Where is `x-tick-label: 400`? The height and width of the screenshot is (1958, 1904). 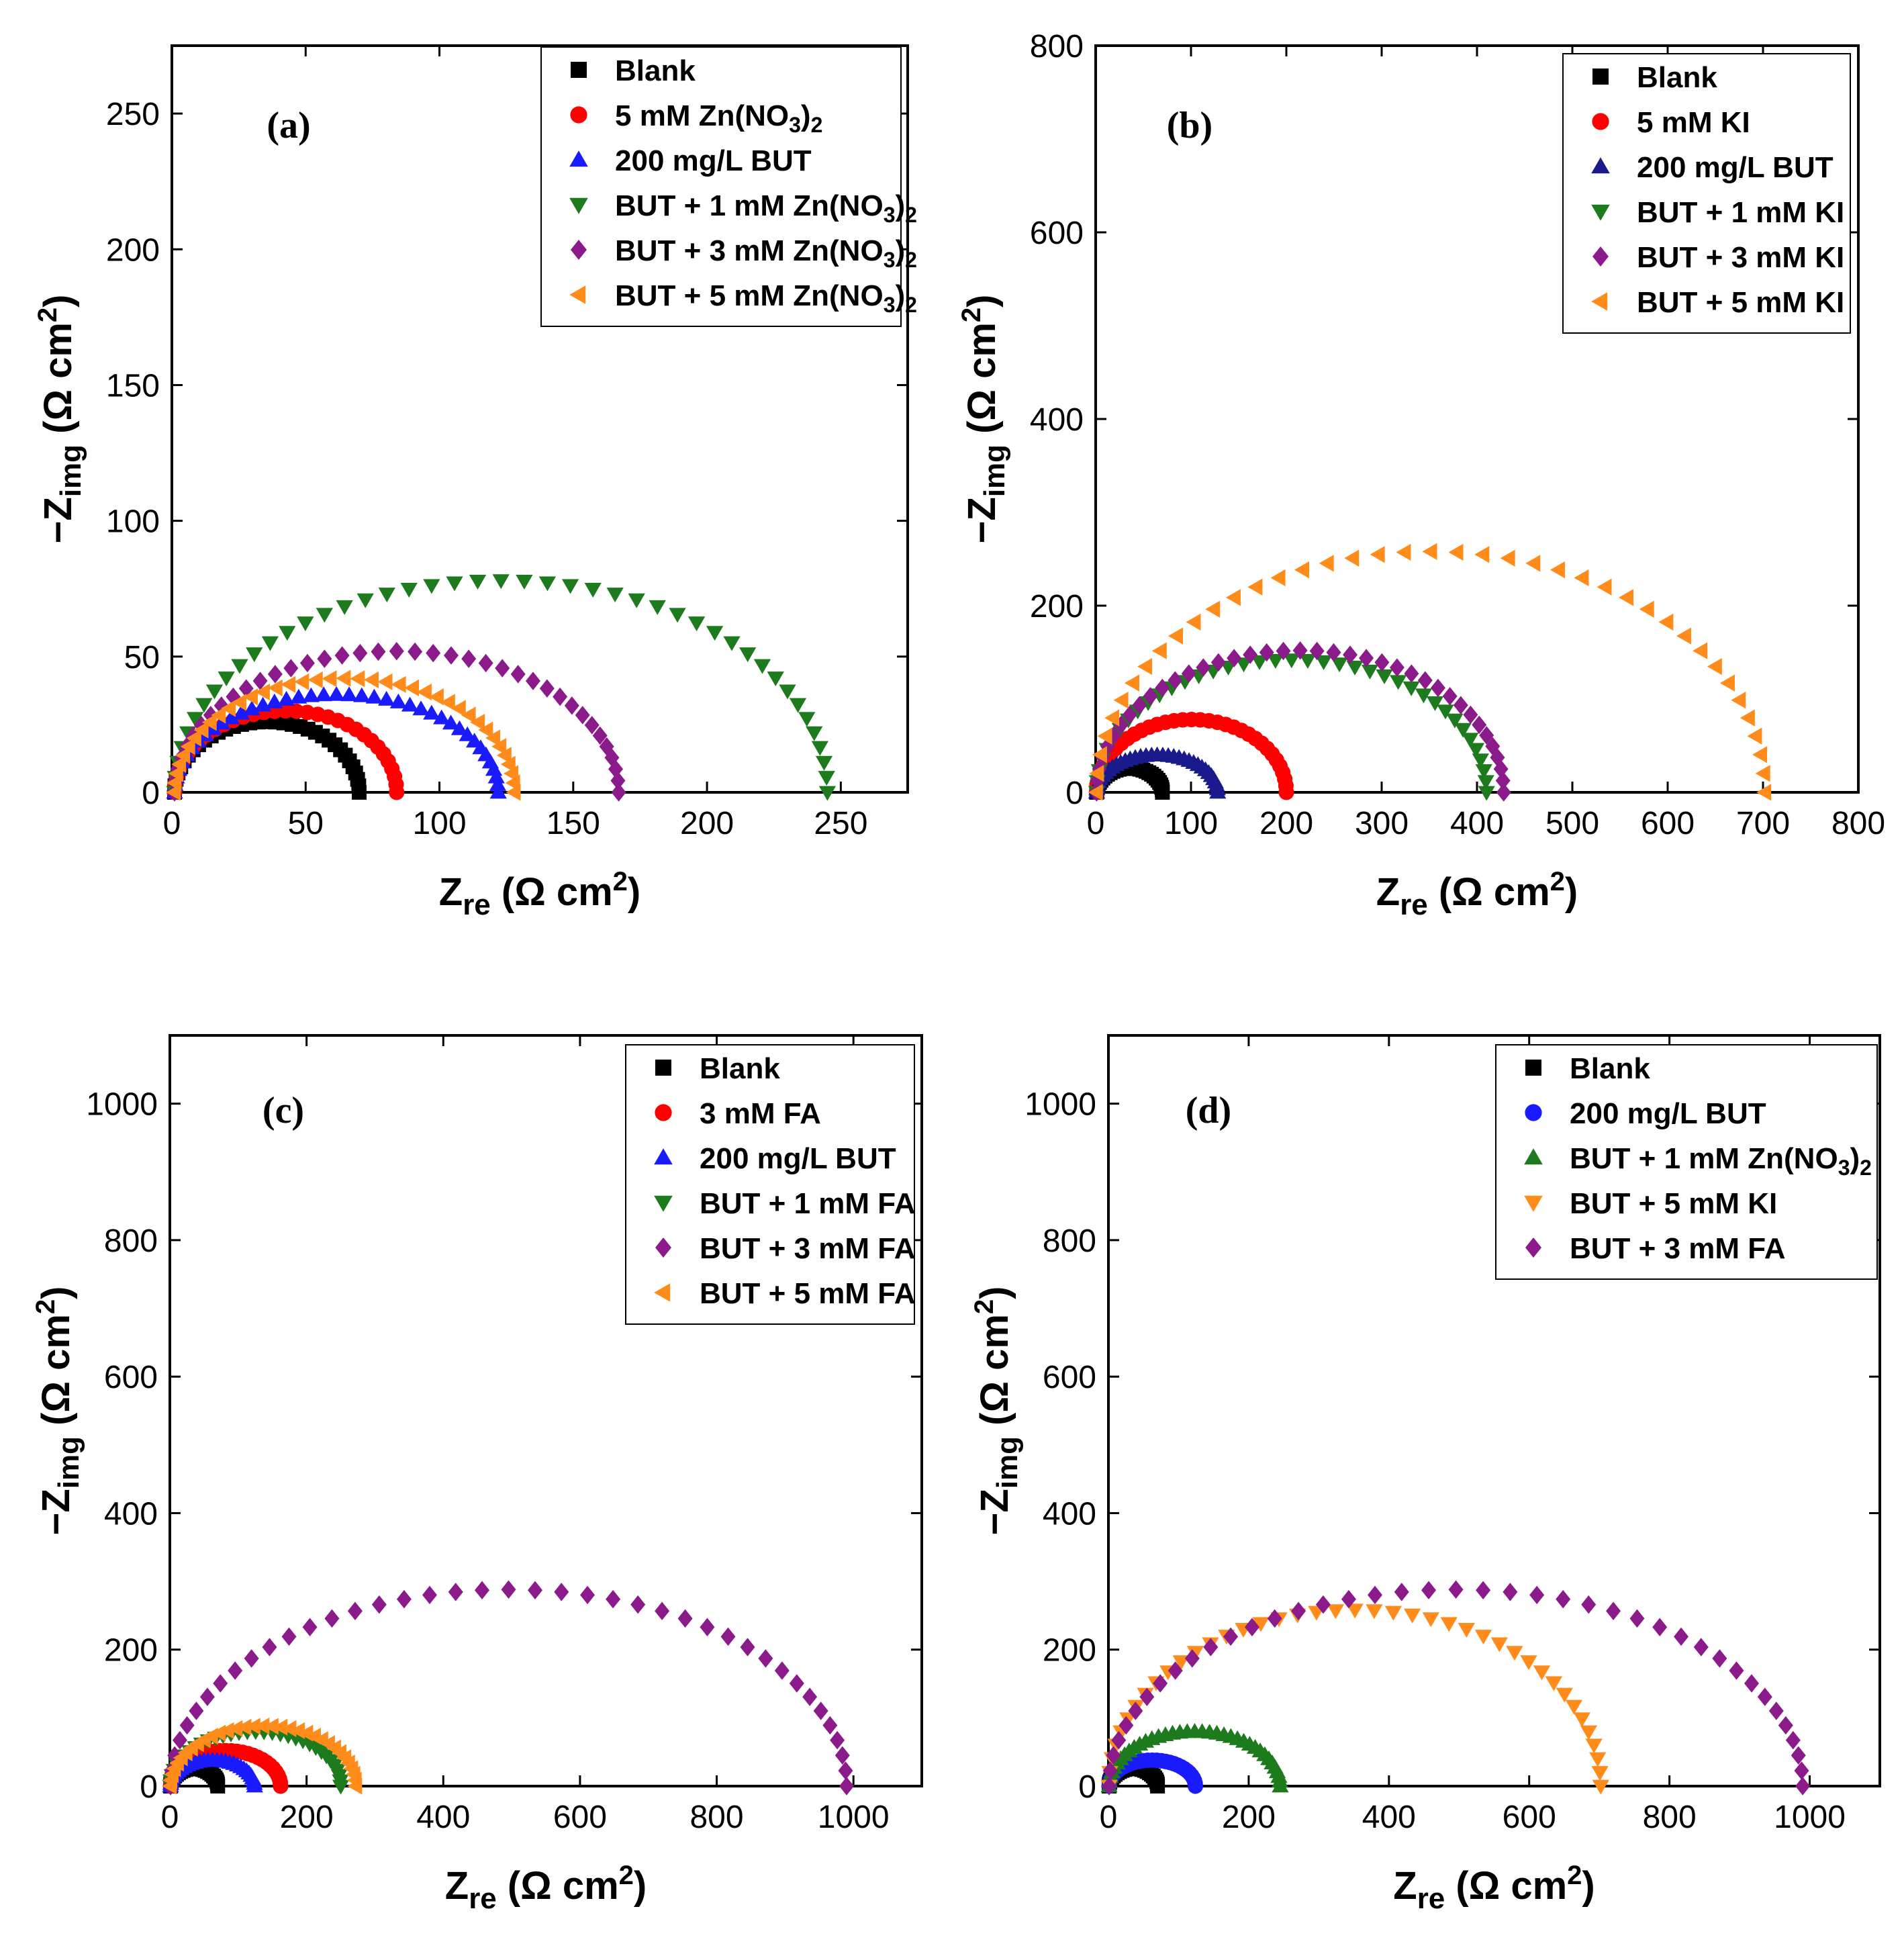
x-tick-label: 400 is located at coordinates (443, 1818).